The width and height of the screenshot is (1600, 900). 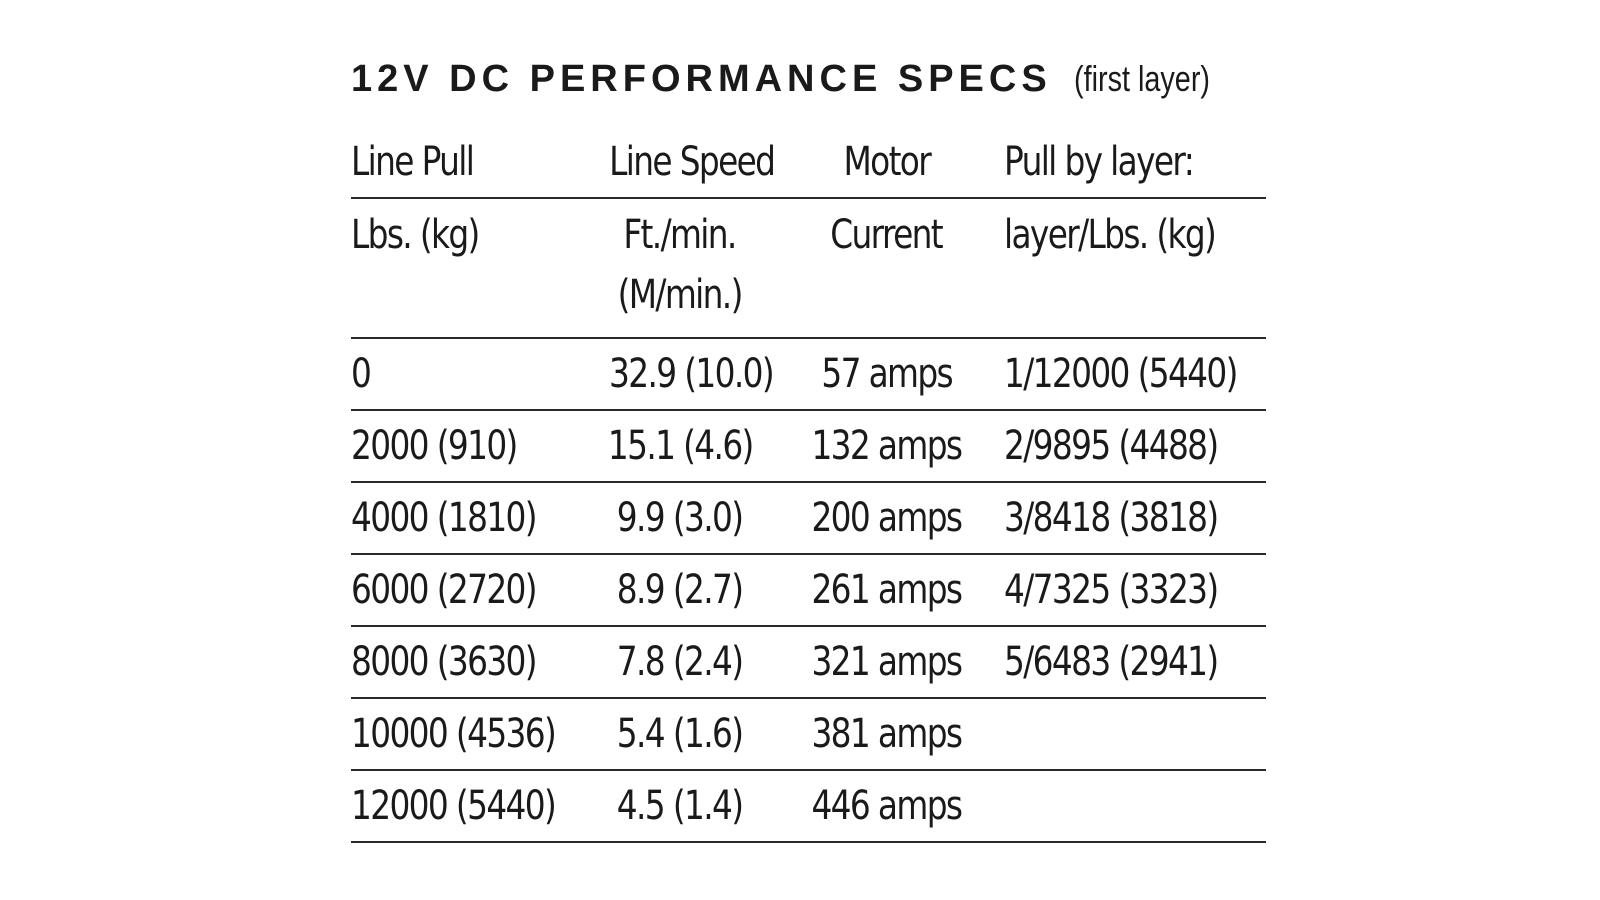 I want to click on table-row: 12000 (5440) 4.5 (1.4) 446 amps, so click(x=808, y=806).